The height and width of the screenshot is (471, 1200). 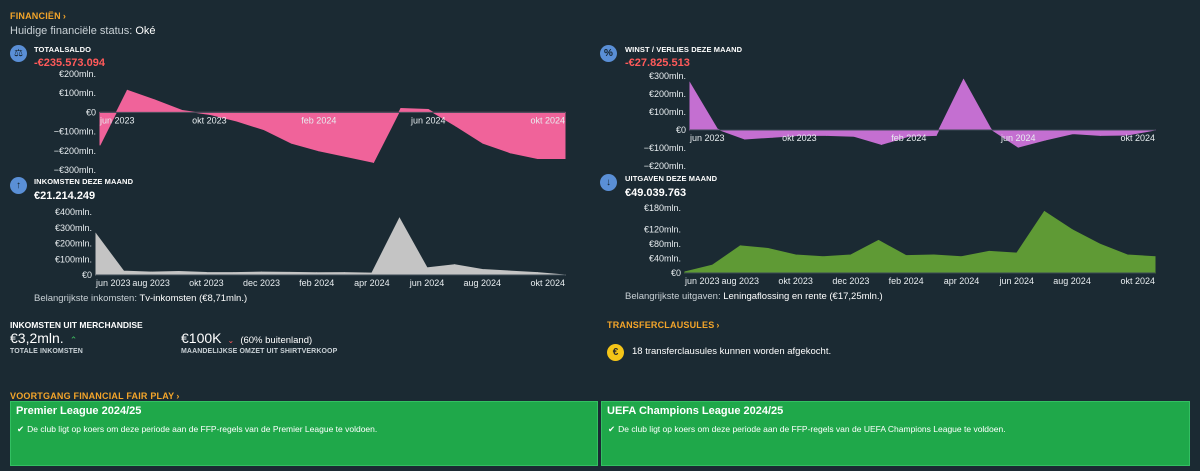 What do you see at coordinates (79, 411) in the screenshot?
I see `ffp-competition-name: Premier League 2024/25` at bounding box center [79, 411].